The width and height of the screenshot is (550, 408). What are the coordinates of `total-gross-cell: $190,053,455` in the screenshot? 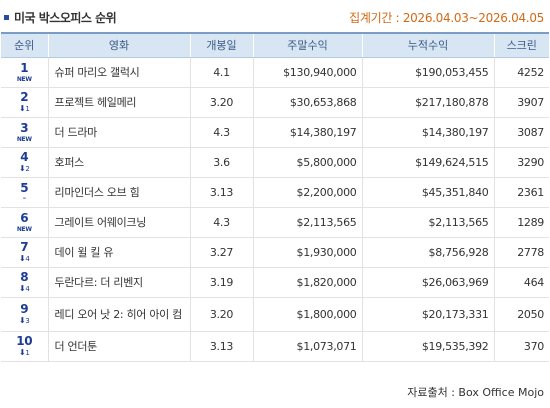 It's located at (427, 72).